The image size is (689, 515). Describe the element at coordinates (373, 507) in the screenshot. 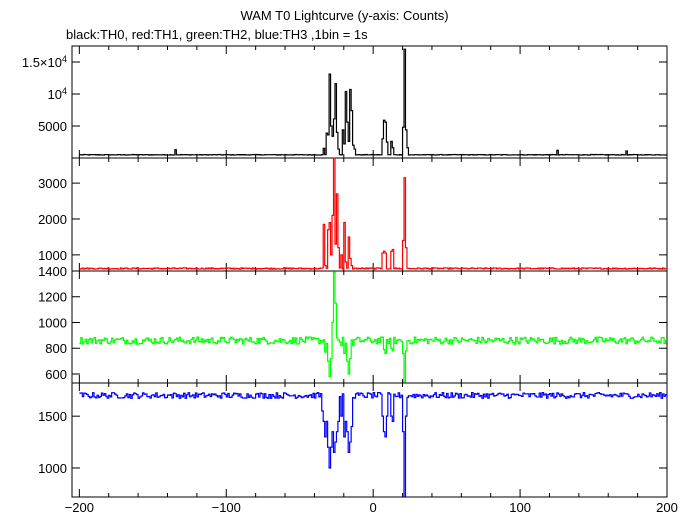

I see `x-tick-label: 0` at that location.